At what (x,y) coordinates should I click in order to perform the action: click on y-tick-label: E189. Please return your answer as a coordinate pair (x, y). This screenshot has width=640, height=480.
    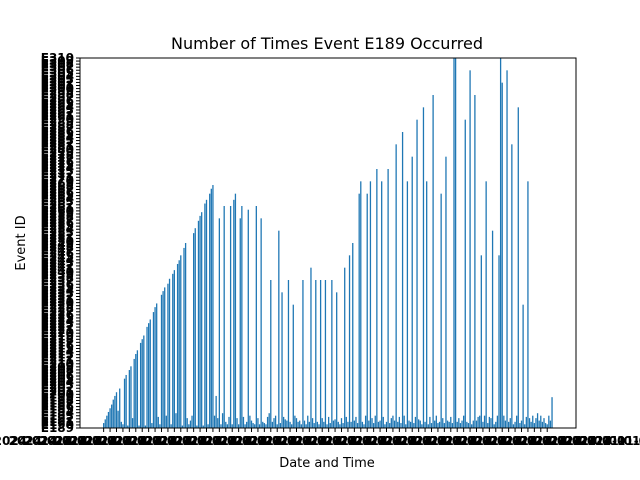
    Looking at the image, I should click on (57, 428).